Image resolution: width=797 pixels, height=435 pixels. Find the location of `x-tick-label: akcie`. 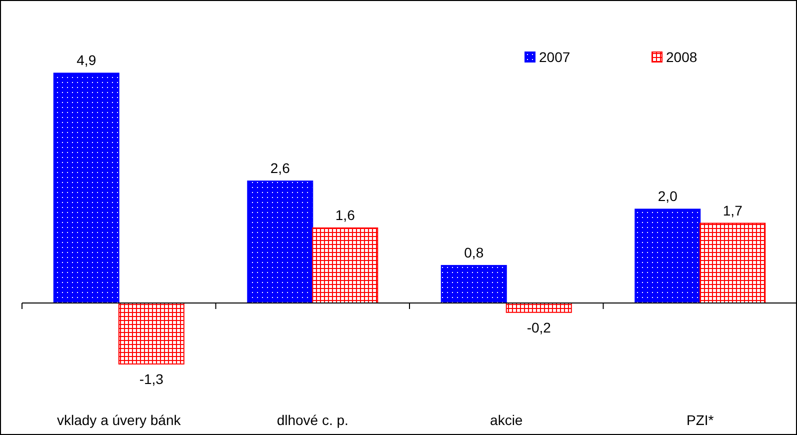

x-tick-label: akcie is located at coordinates (506, 420).